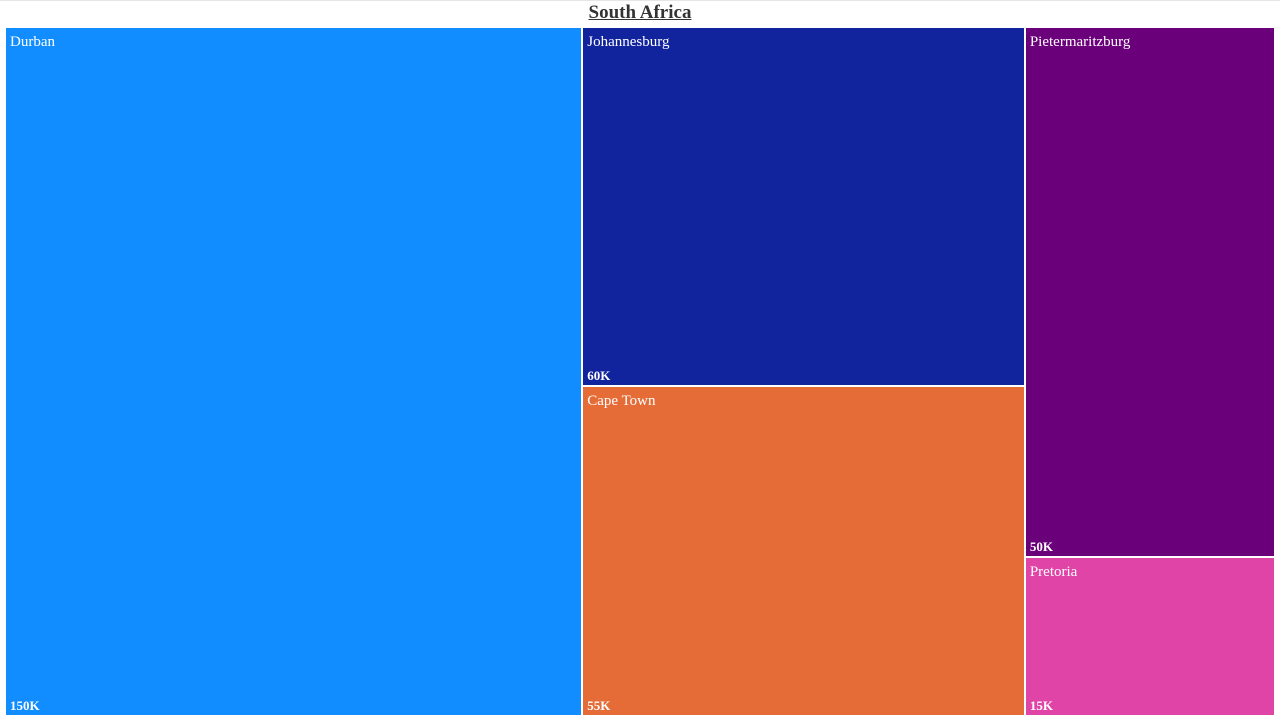 The image size is (1280, 718). What do you see at coordinates (599, 376) in the screenshot?
I see `tile-value-johannesburg: 60K` at bounding box center [599, 376].